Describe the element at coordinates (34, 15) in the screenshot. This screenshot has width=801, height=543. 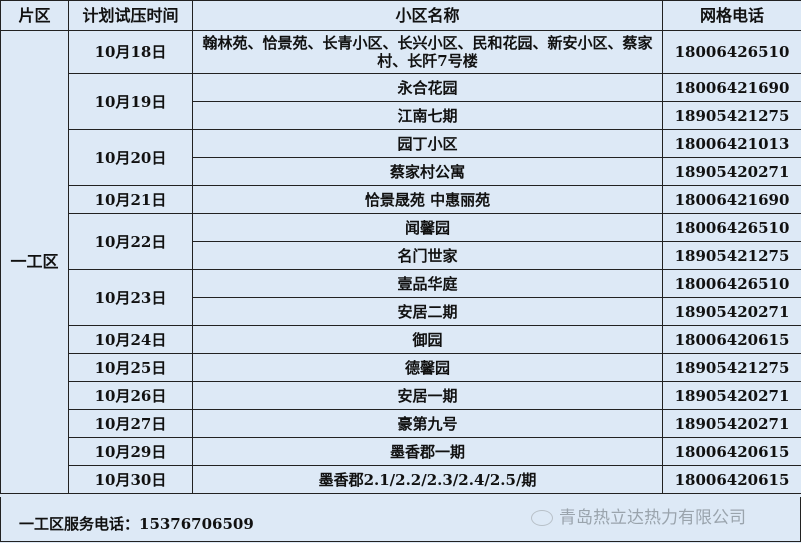
I see `header-zone: 片区` at that location.